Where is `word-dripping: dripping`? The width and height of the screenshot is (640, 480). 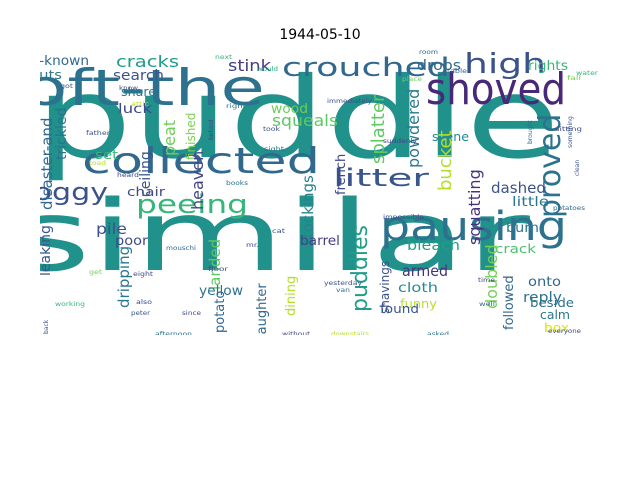 word-dripping: dripping is located at coordinates (124, 277).